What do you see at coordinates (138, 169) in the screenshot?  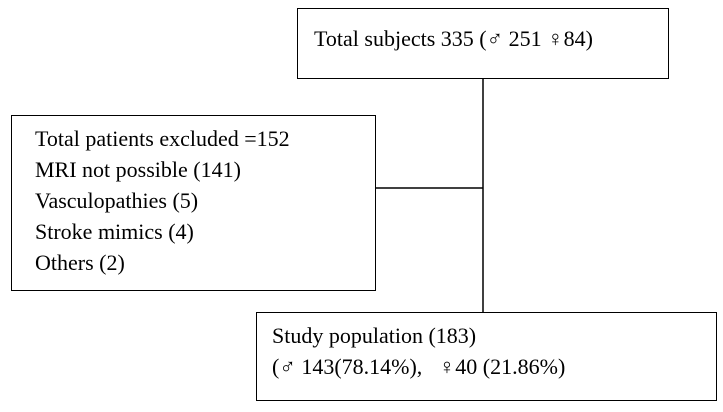 I see `node-text: MRI not possible (141)` at bounding box center [138, 169].